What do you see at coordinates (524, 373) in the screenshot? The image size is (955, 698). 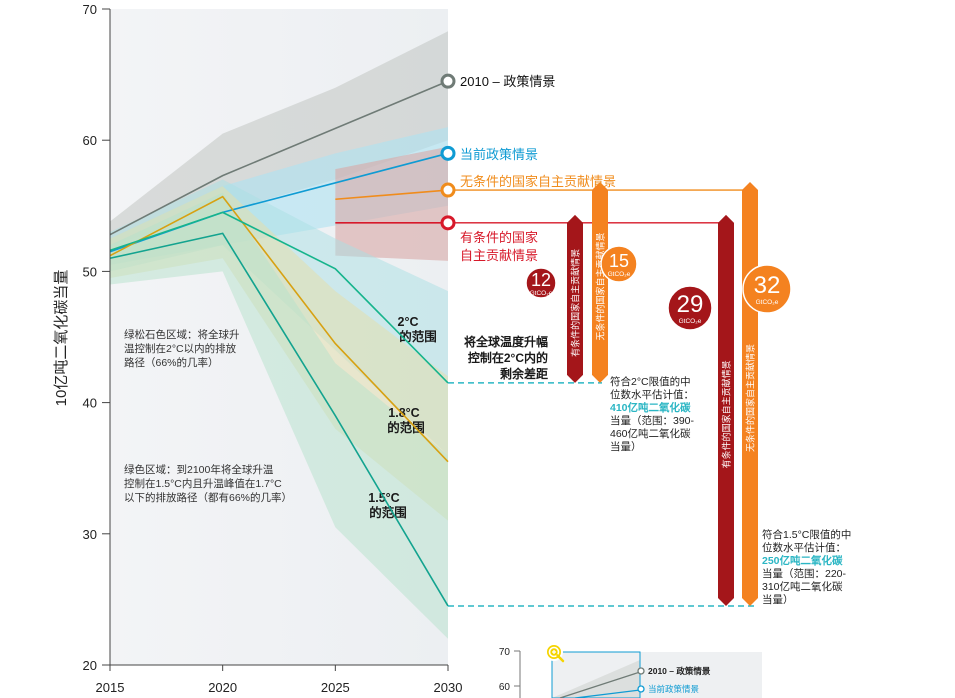 I see `gap-text: 剩余差距` at bounding box center [524, 373].